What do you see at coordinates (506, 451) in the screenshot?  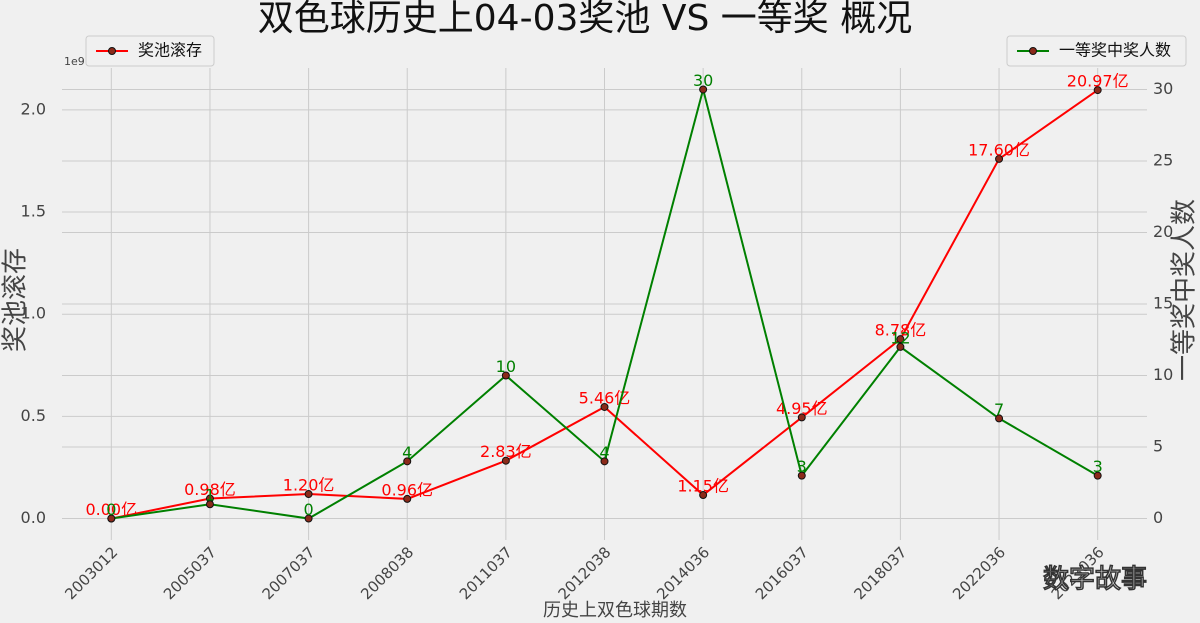 I see `data-label: 2.83亿` at bounding box center [506, 451].